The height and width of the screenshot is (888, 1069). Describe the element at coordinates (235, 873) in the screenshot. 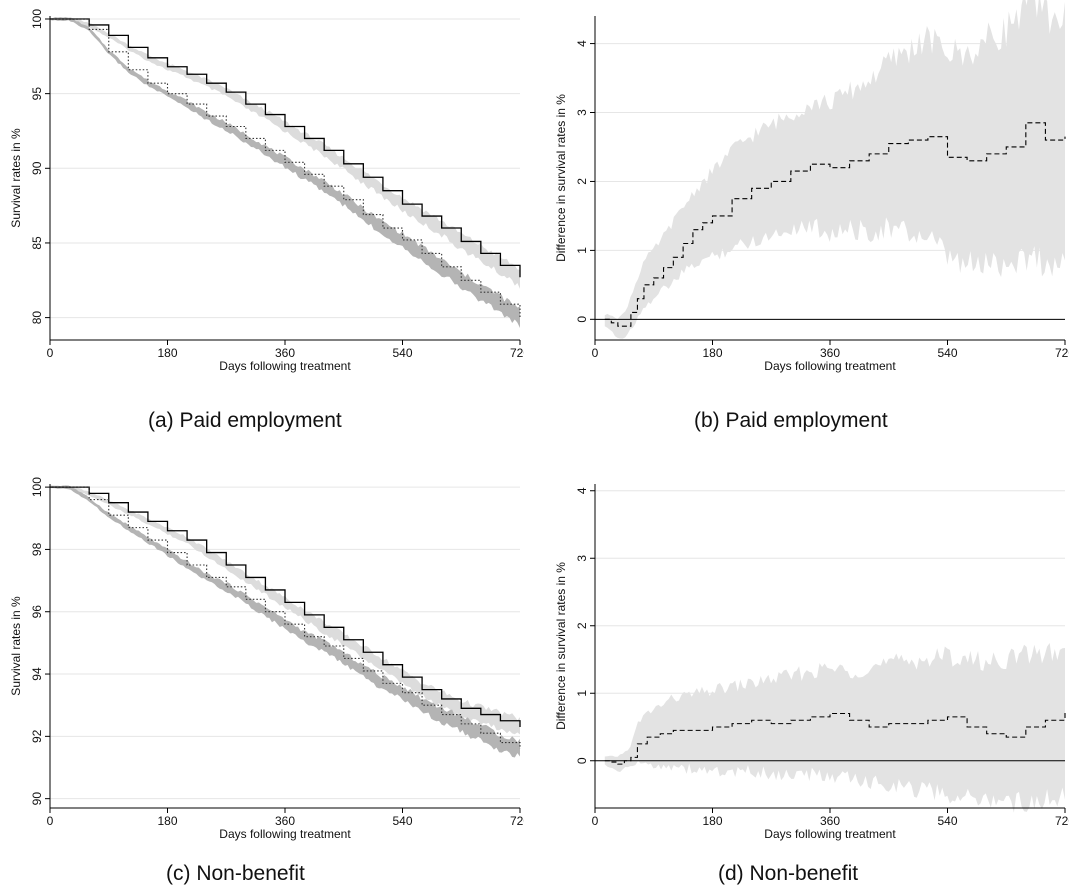

I see `caption-c: (c) Non-benefit` at that location.